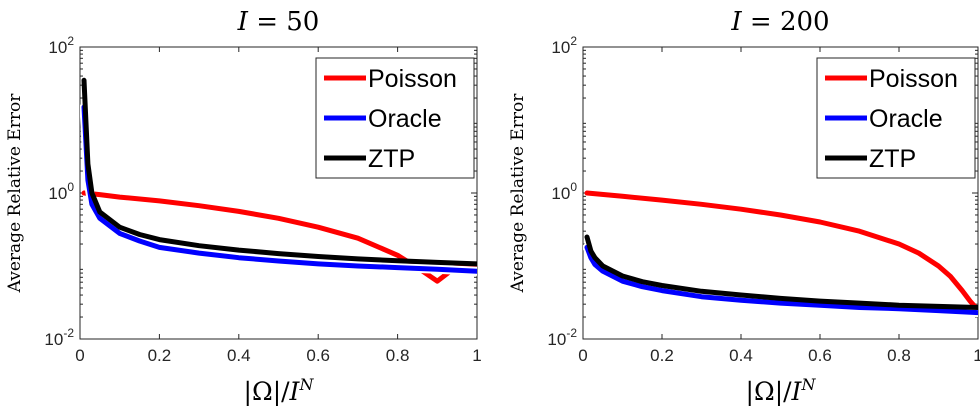 Image resolution: width=980 pixels, height=408 pixels. I want to click on series-line-oracle, so click(781, 280).